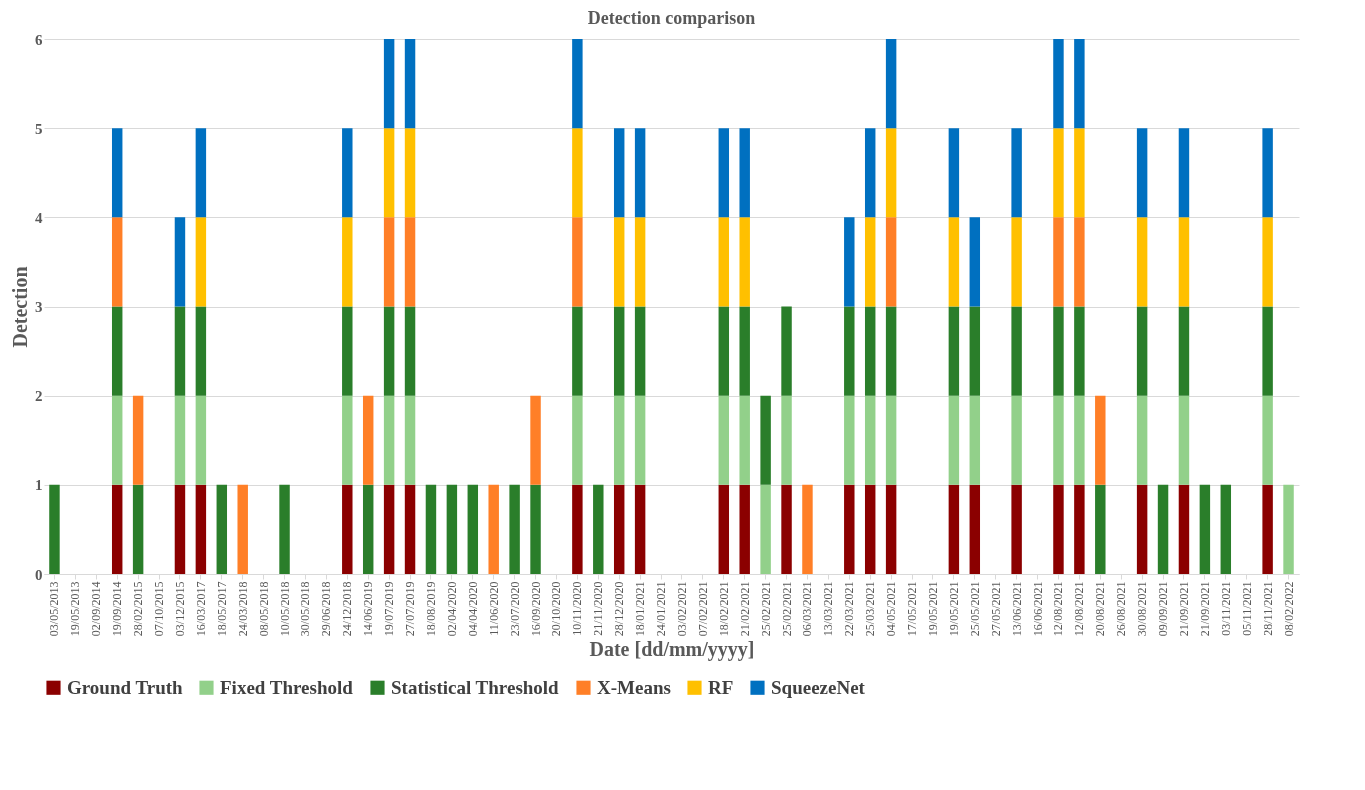 This screenshot has width=1365, height=790. I want to click on y-tick-label: 2, so click(39, 396).